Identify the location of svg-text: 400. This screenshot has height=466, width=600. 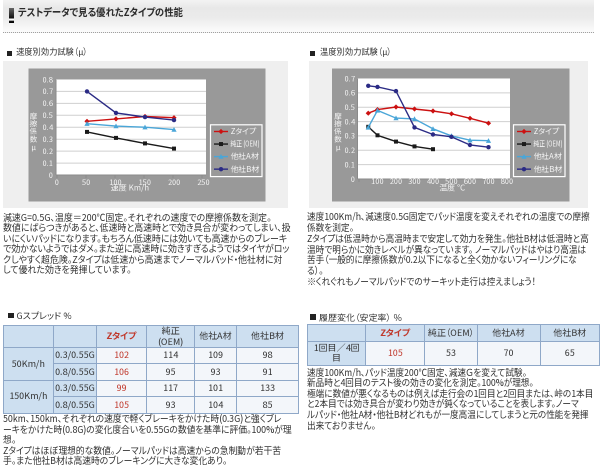
(433, 181).